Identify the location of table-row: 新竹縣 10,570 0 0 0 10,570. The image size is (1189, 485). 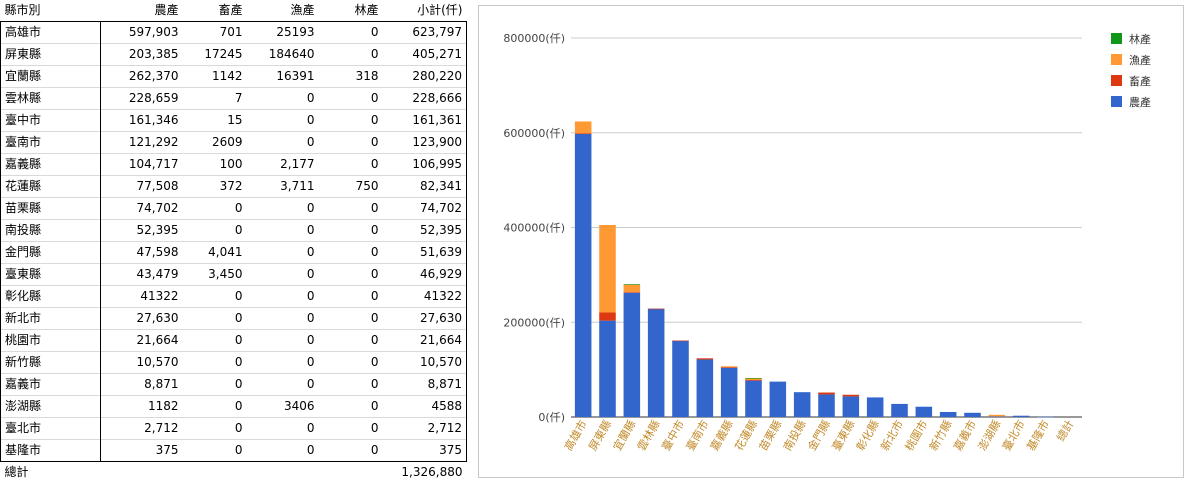
(234, 363).